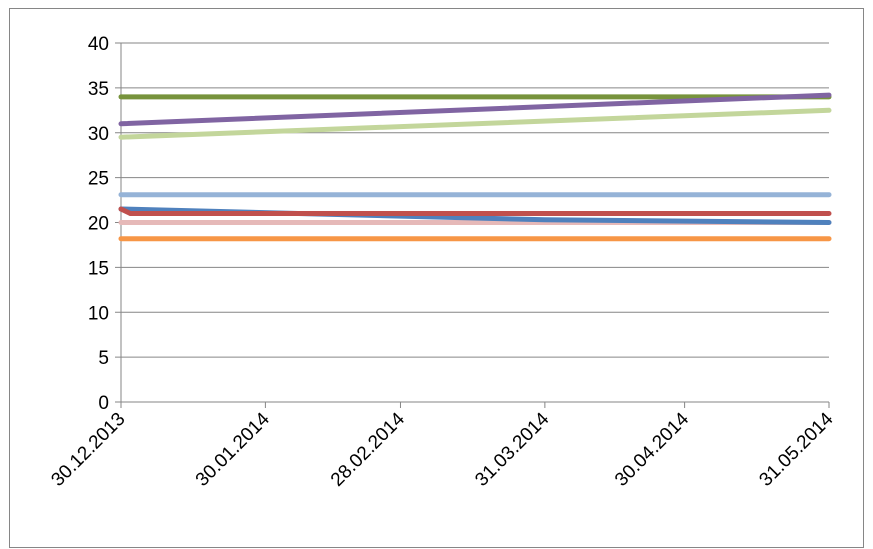 The image size is (873, 549). What do you see at coordinates (98, 179) in the screenshot?
I see `y-tick-label: 25` at bounding box center [98, 179].